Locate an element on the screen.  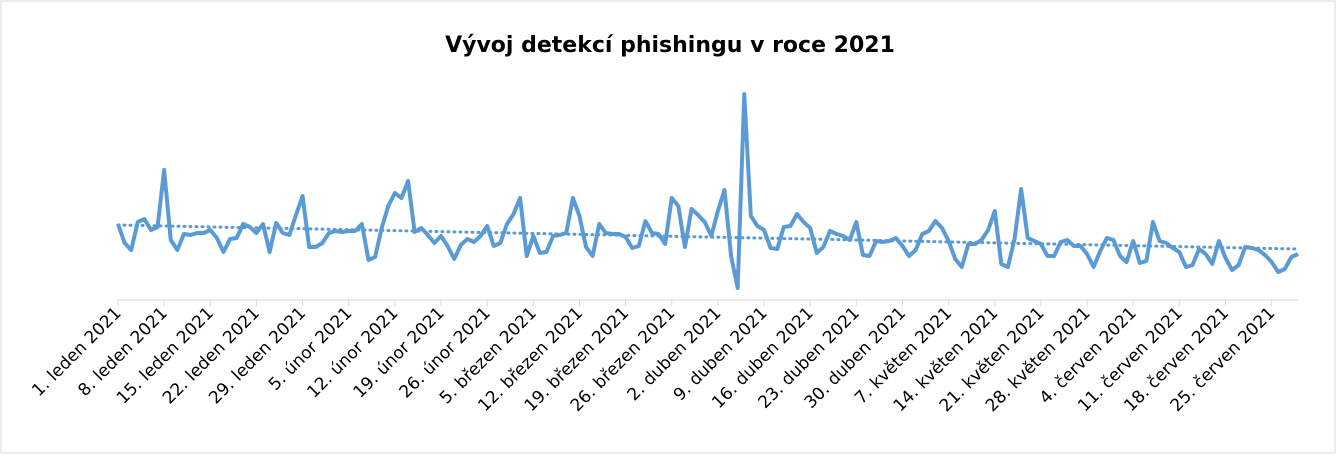
chart-title: Vývoj detekcí phishingu v roce 2021 is located at coordinates (670, 45).